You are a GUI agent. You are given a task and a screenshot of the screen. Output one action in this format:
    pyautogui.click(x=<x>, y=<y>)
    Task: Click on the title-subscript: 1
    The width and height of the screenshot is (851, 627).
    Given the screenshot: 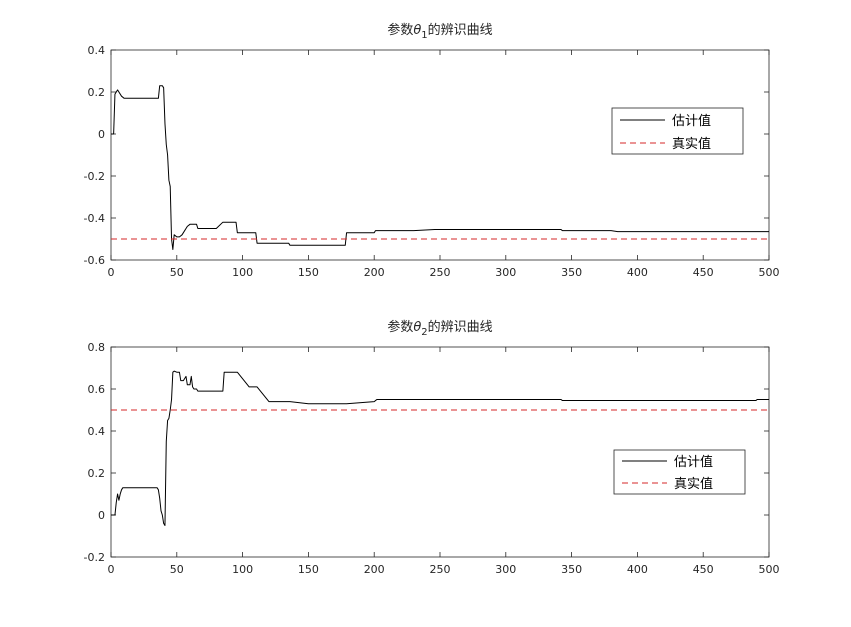 What is the action you would take?
    pyautogui.click(x=424, y=35)
    